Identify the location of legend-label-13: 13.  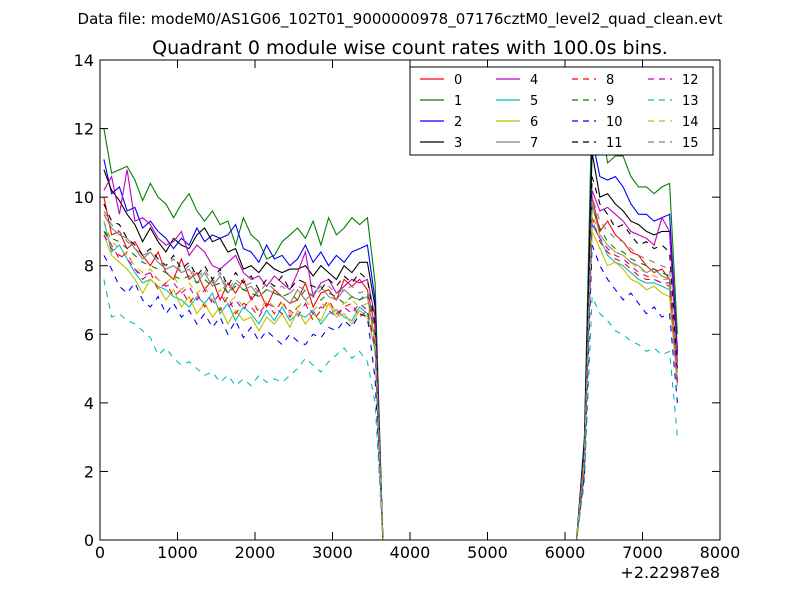
(690, 101).